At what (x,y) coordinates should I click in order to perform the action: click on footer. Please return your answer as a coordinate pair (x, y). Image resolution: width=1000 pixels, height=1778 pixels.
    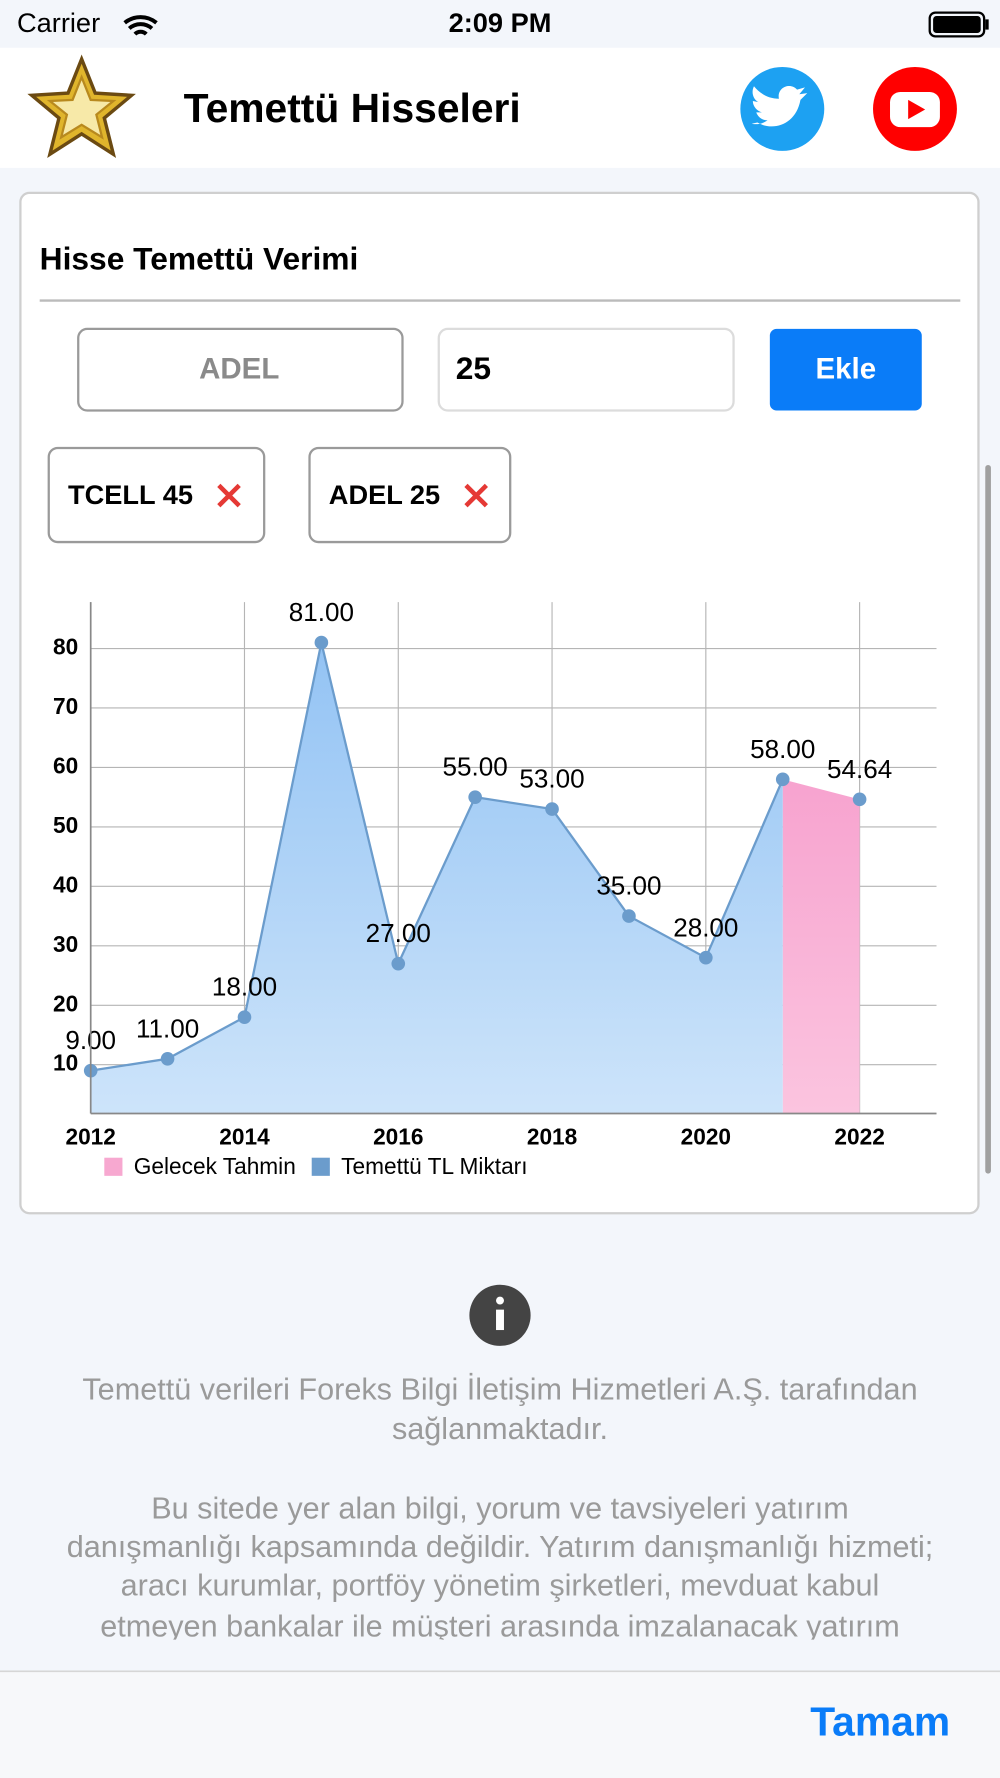
    Looking at the image, I should click on (500, 1724).